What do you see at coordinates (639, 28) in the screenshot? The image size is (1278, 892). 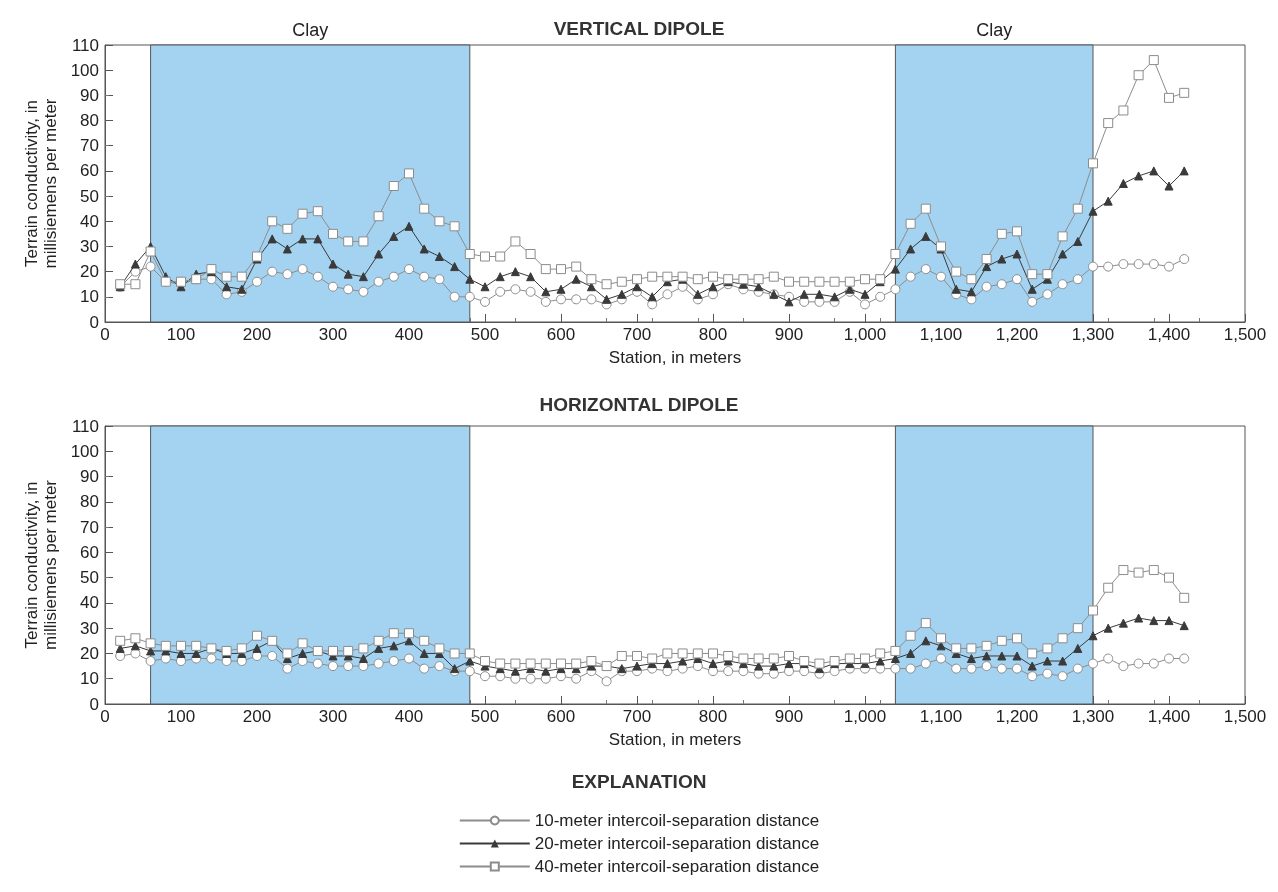 I see `chart-title: VERTICAL DIPOLE` at bounding box center [639, 28].